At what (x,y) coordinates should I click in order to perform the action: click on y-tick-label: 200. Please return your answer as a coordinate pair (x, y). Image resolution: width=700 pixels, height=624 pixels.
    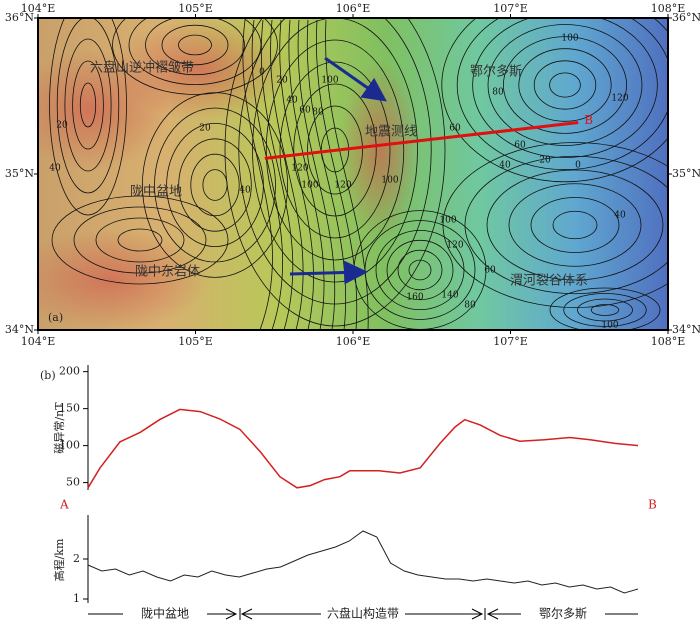
    Looking at the image, I should click on (69, 371).